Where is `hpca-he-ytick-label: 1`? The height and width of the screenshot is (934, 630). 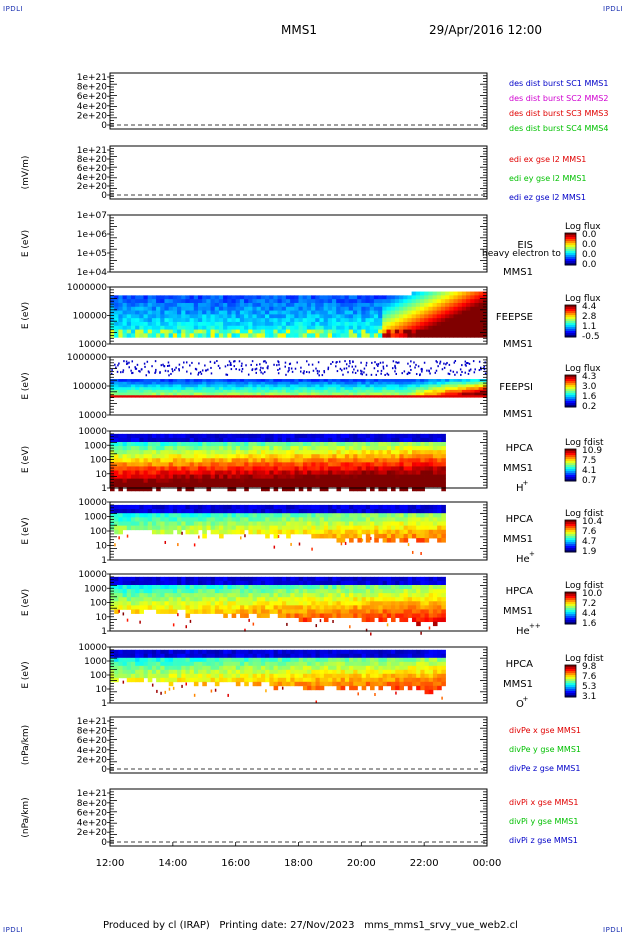 hpca-he-ytick-label: 1 is located at coordinates (104, 561).